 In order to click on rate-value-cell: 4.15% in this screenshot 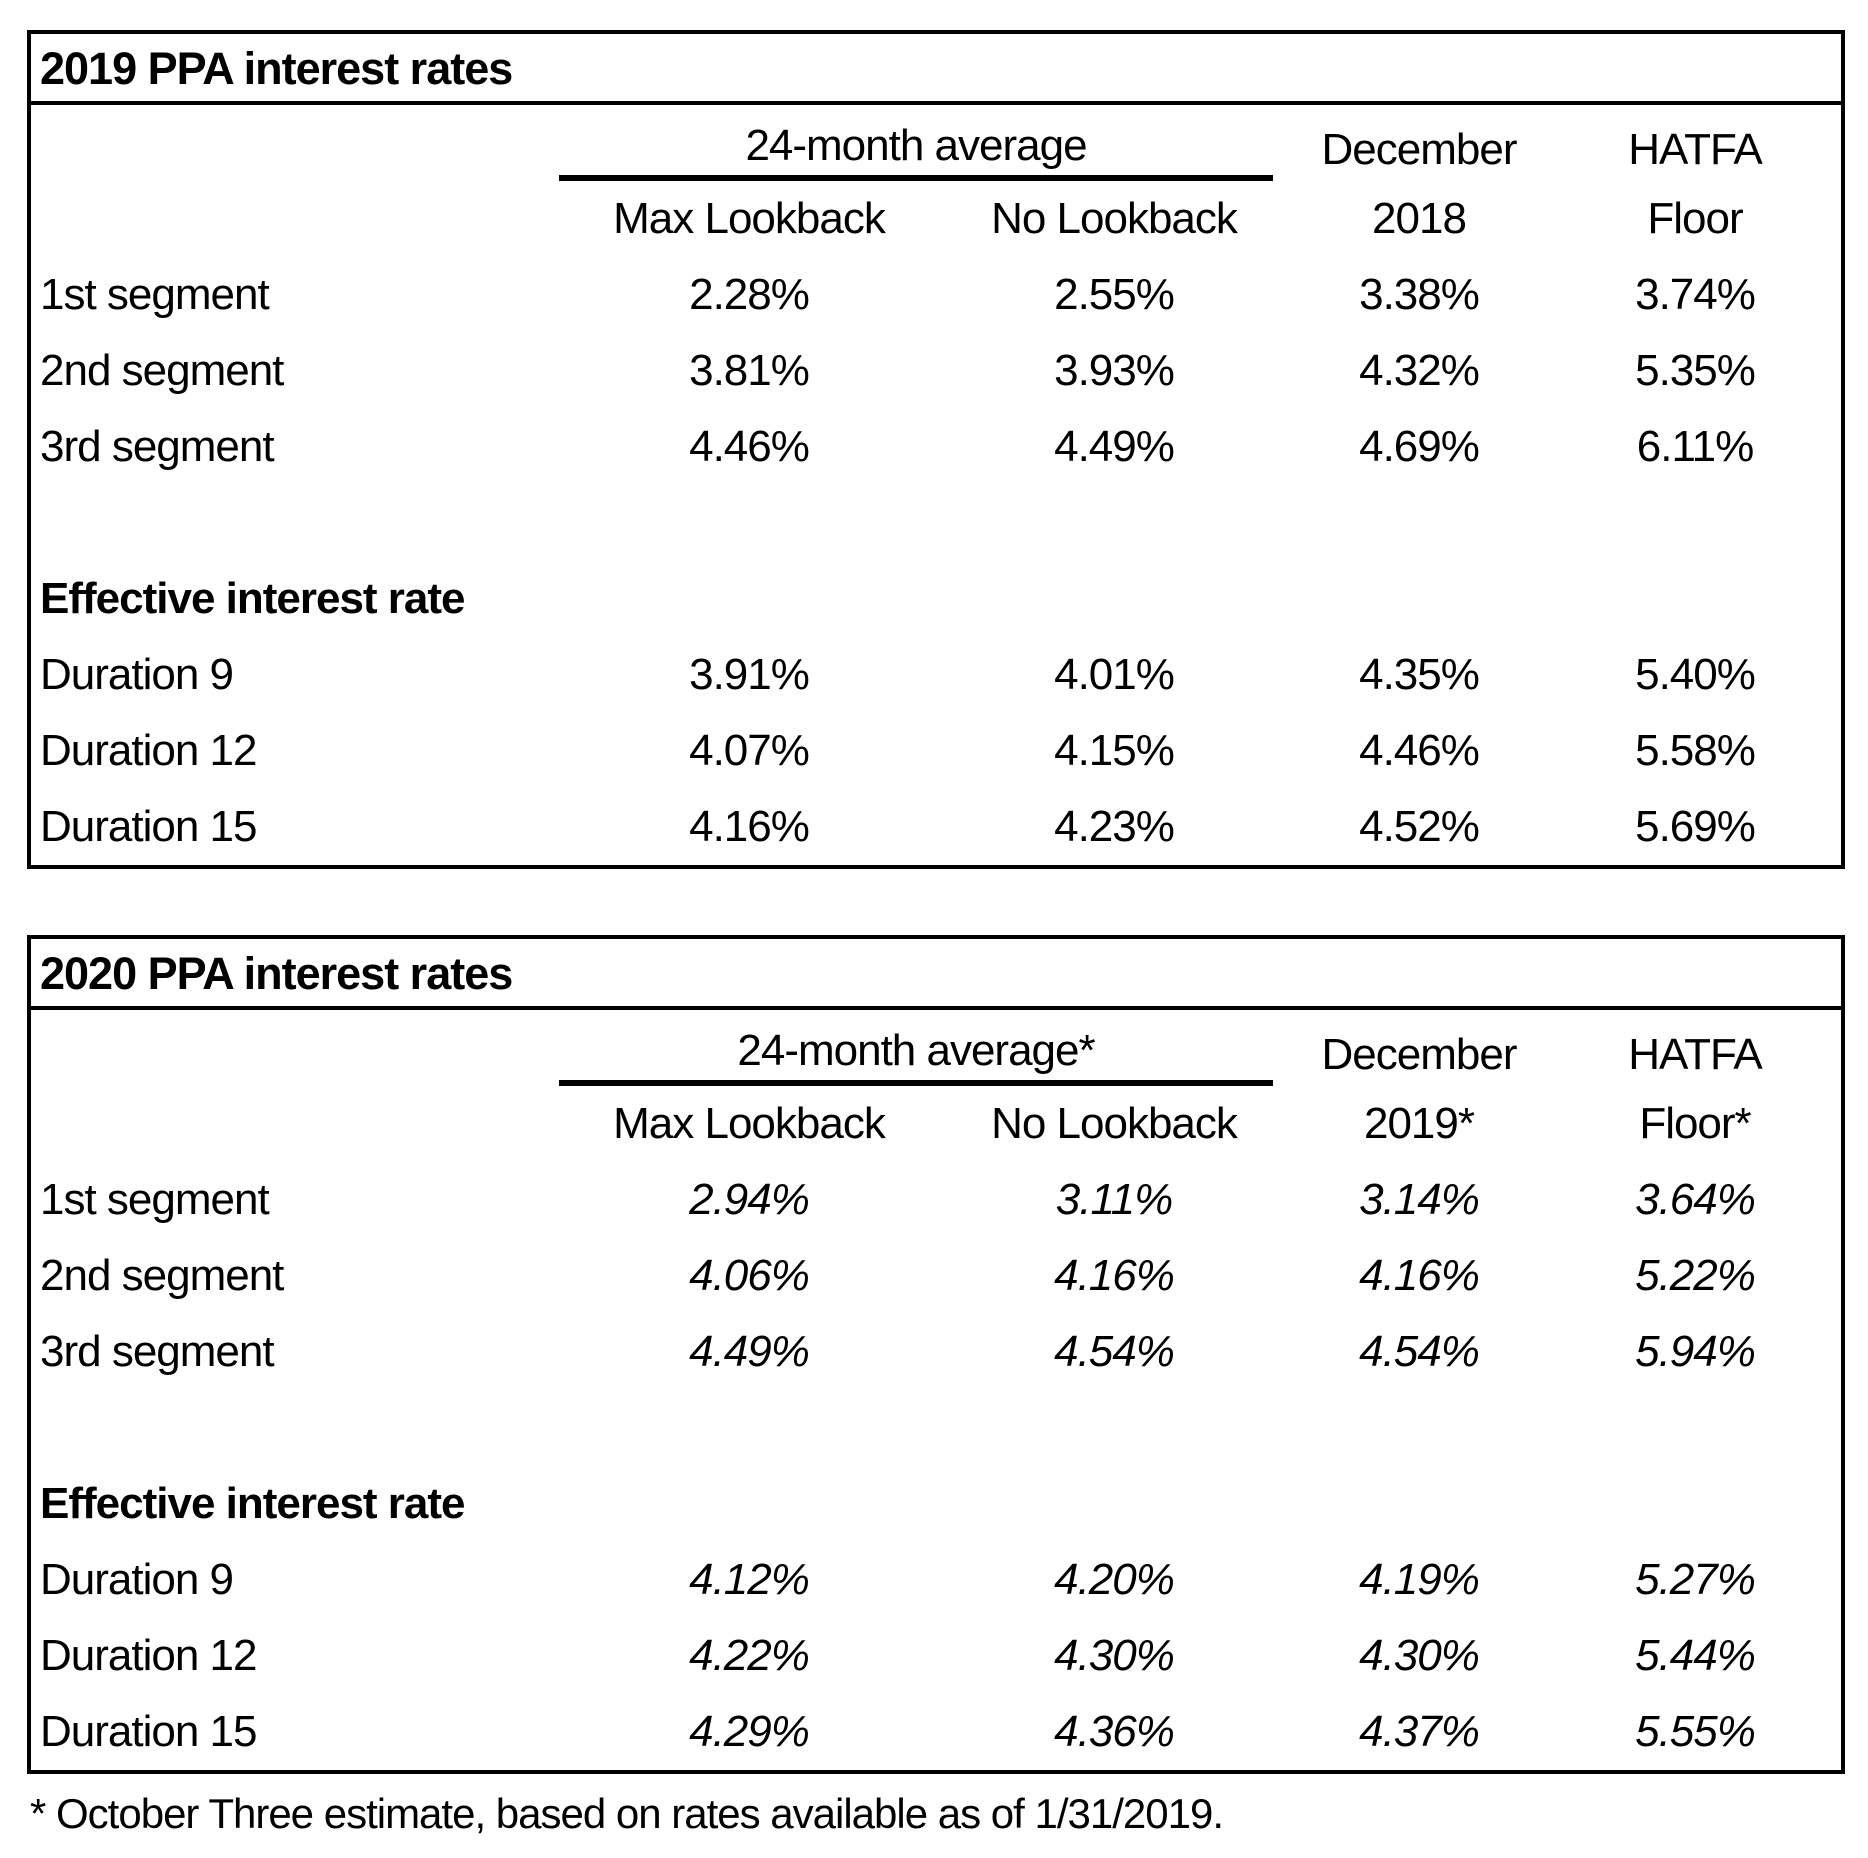, I will do `click(1114, 750)`.